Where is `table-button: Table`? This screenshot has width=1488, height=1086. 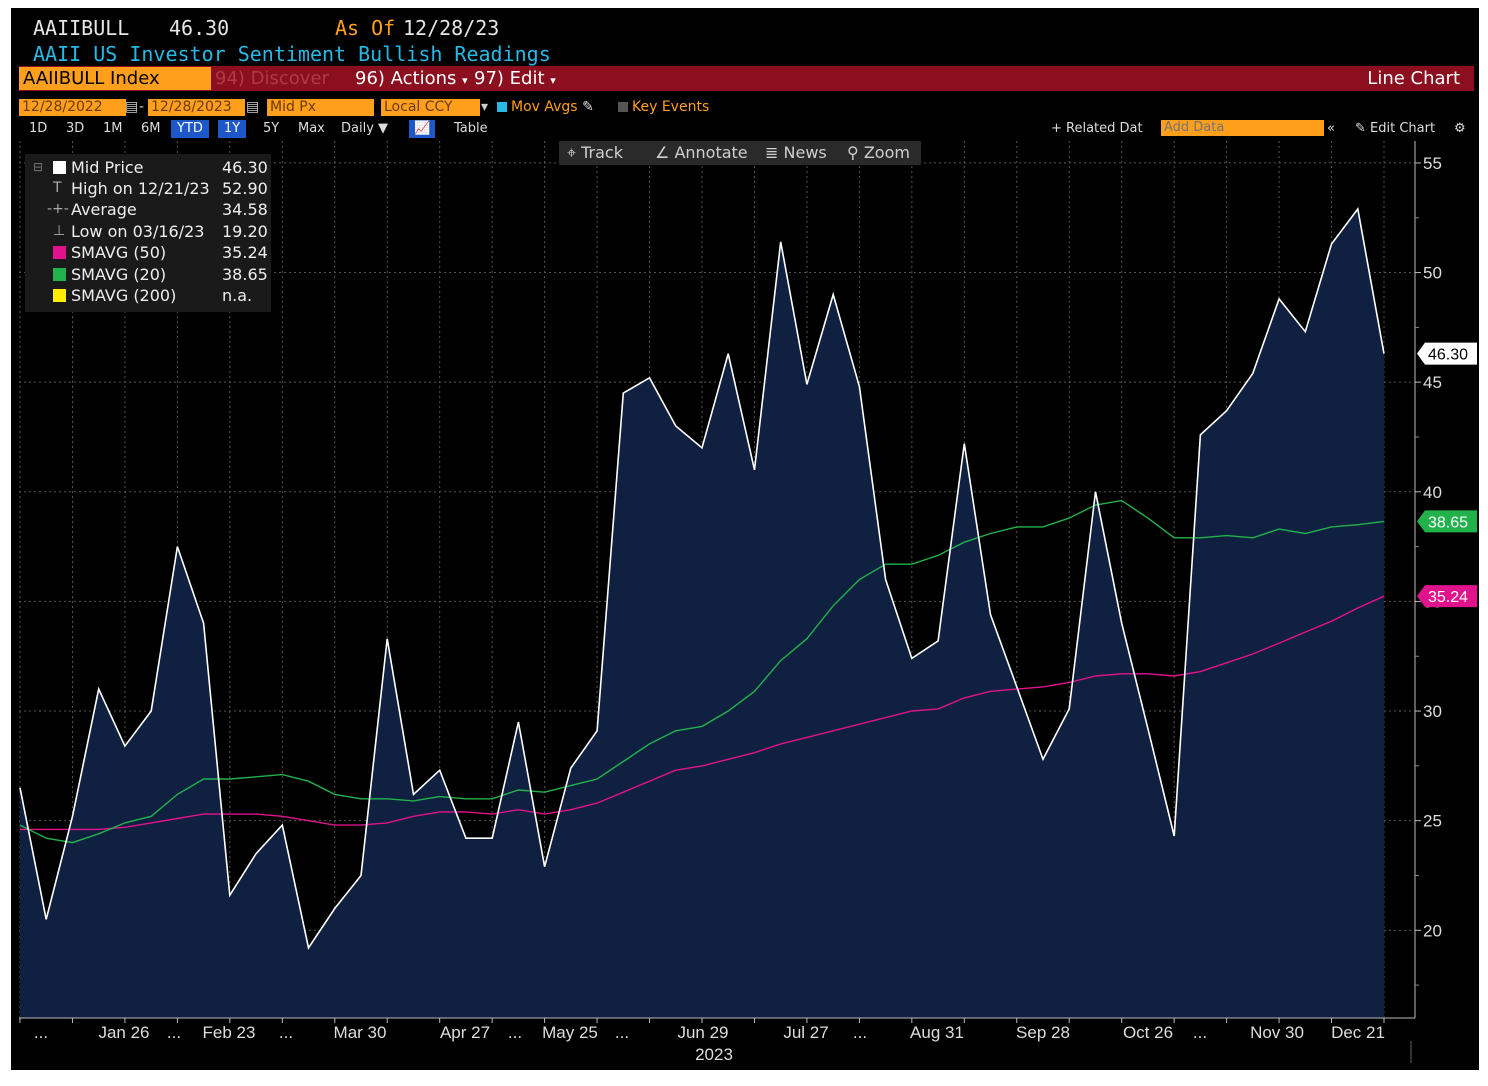
table-button: Table is located at coordinates (471, 128).